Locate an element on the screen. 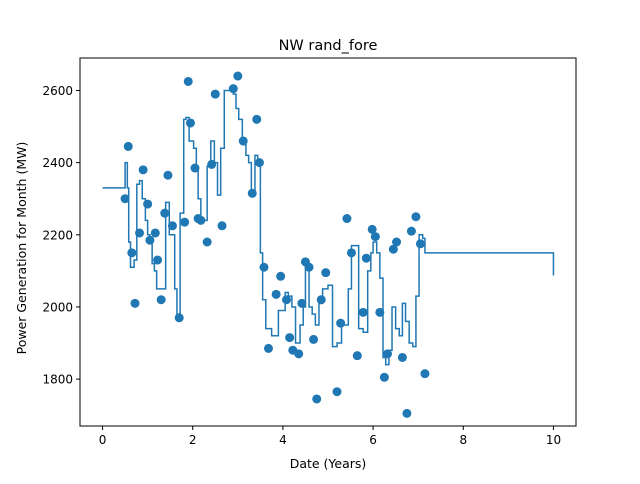 The width and height of the screenshot is (640, 484). y-axis-ticks: 1800 2000 2200 2400 2600 is located at coordinates (61, 235).